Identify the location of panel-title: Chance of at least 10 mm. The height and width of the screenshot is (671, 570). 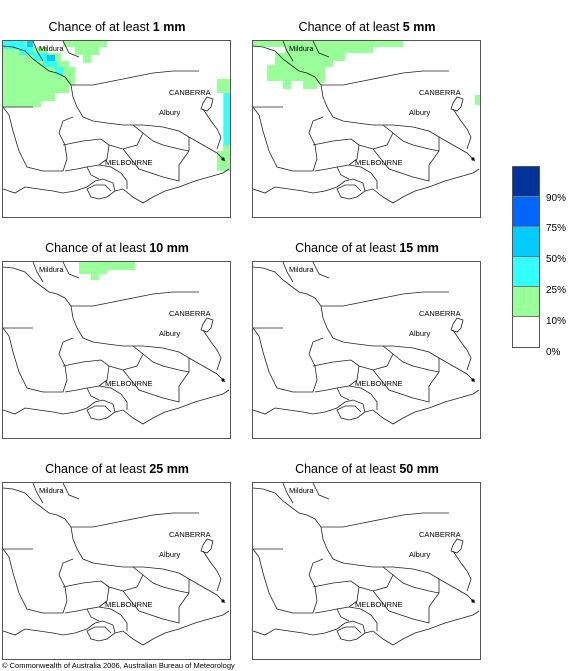
(117, 248).